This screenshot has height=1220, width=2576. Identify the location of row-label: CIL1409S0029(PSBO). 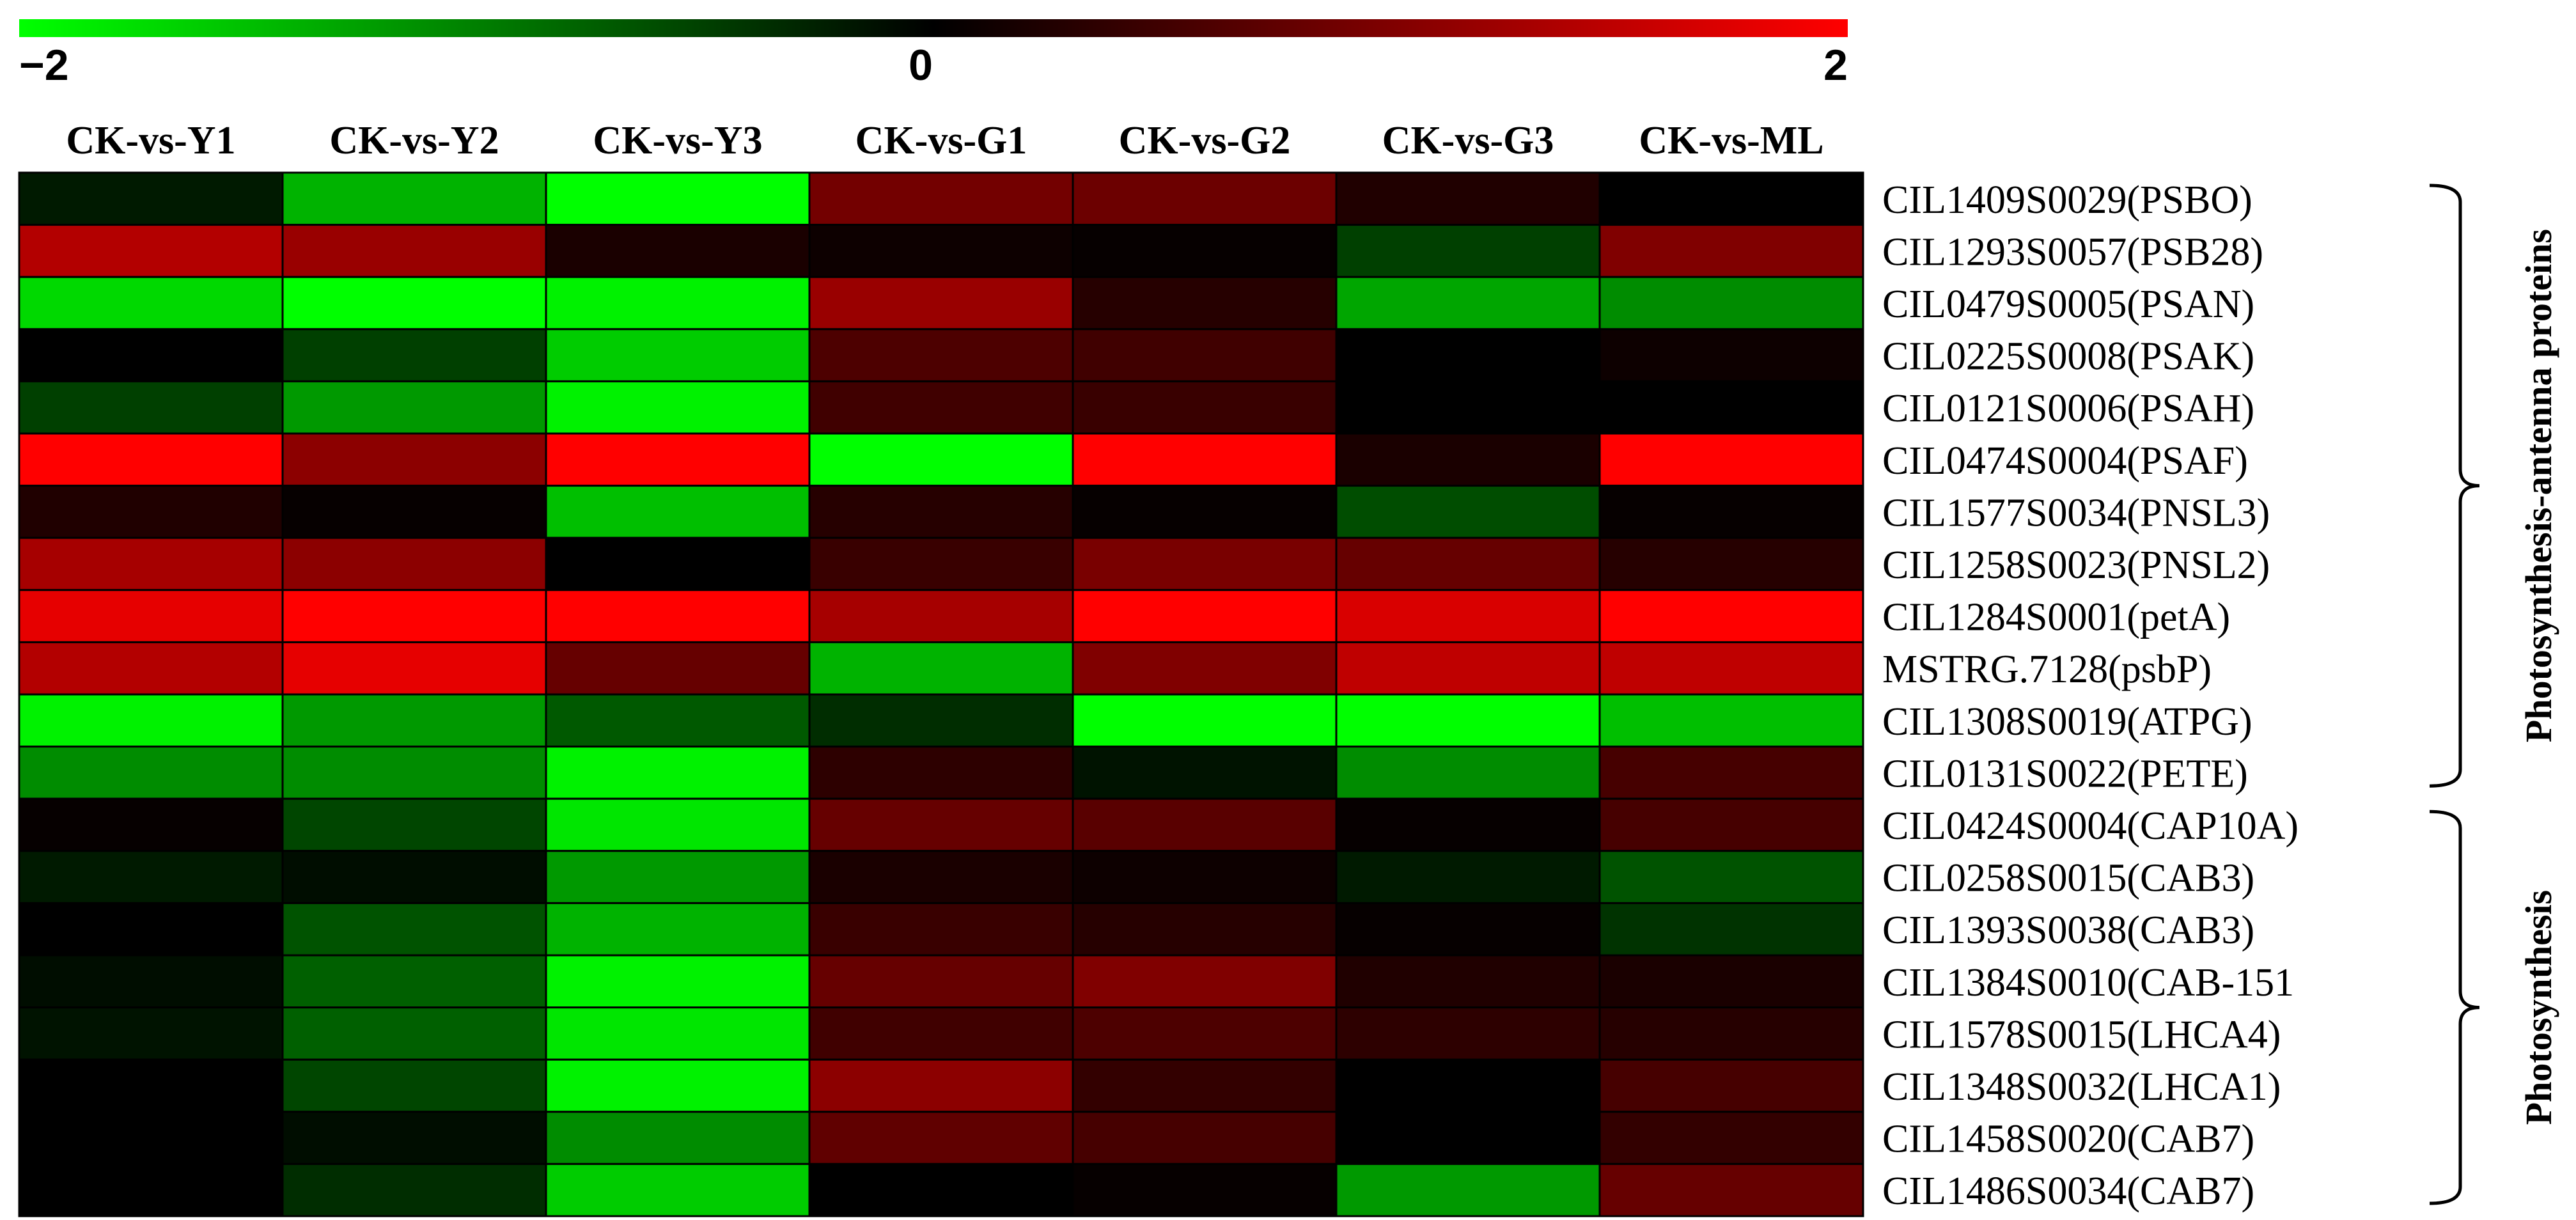
(2067, 200).